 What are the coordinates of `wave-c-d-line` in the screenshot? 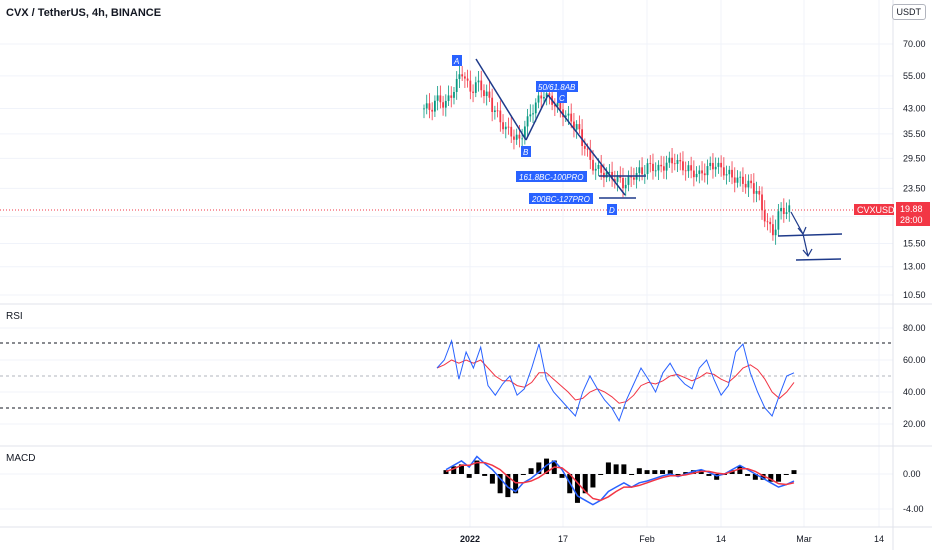 It's located at (586, 145).